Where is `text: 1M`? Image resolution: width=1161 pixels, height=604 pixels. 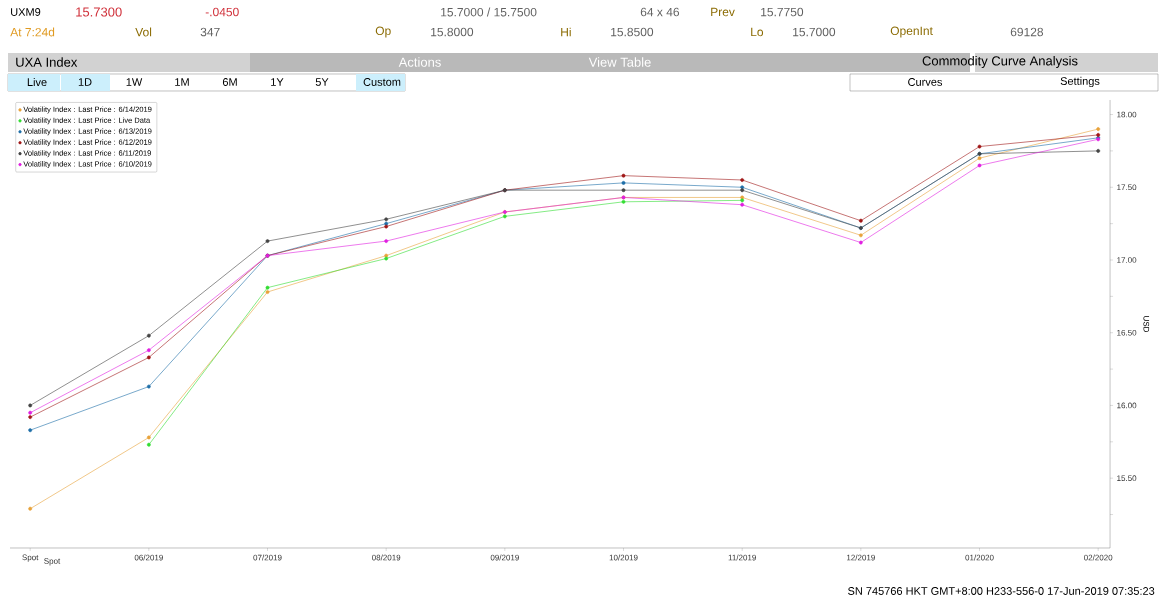
text: 1M is located at coordinates (182, 82).